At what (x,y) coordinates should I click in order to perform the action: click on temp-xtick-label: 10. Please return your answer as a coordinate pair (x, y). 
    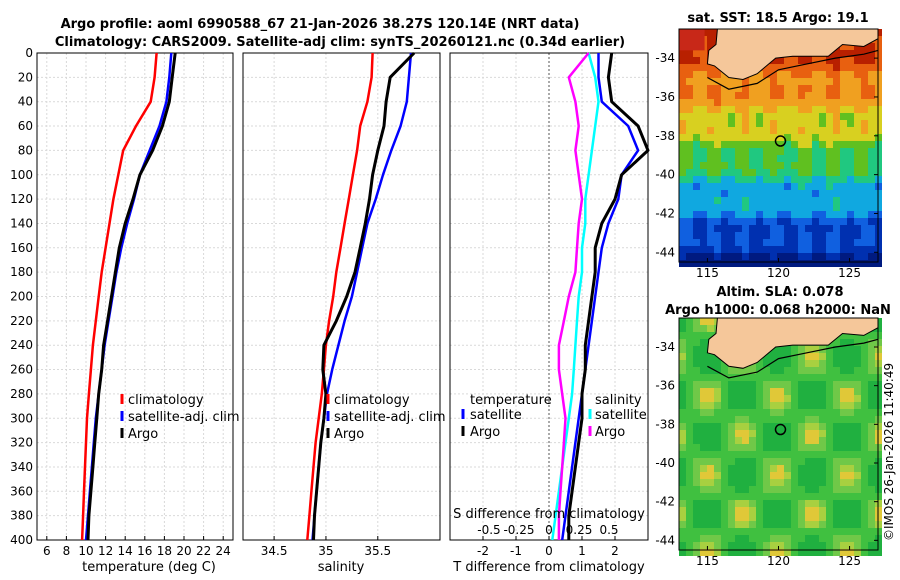
    Looking at the image, I should click on (85, 551).